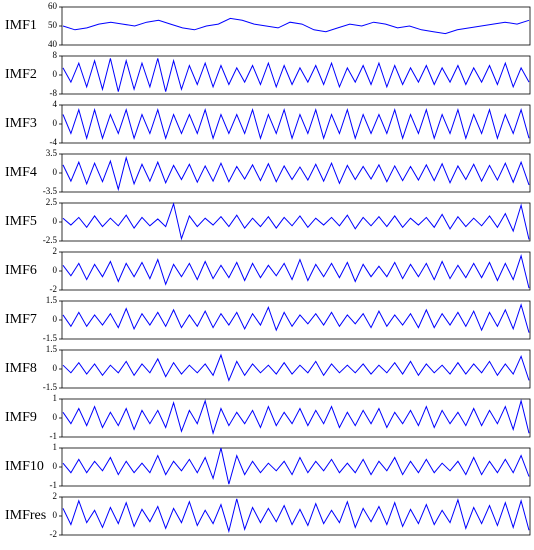  What do you see at coordinates (21, 25) in the screenshot?
I see `panel-label: IMF1` at bounding box center [21, 25].